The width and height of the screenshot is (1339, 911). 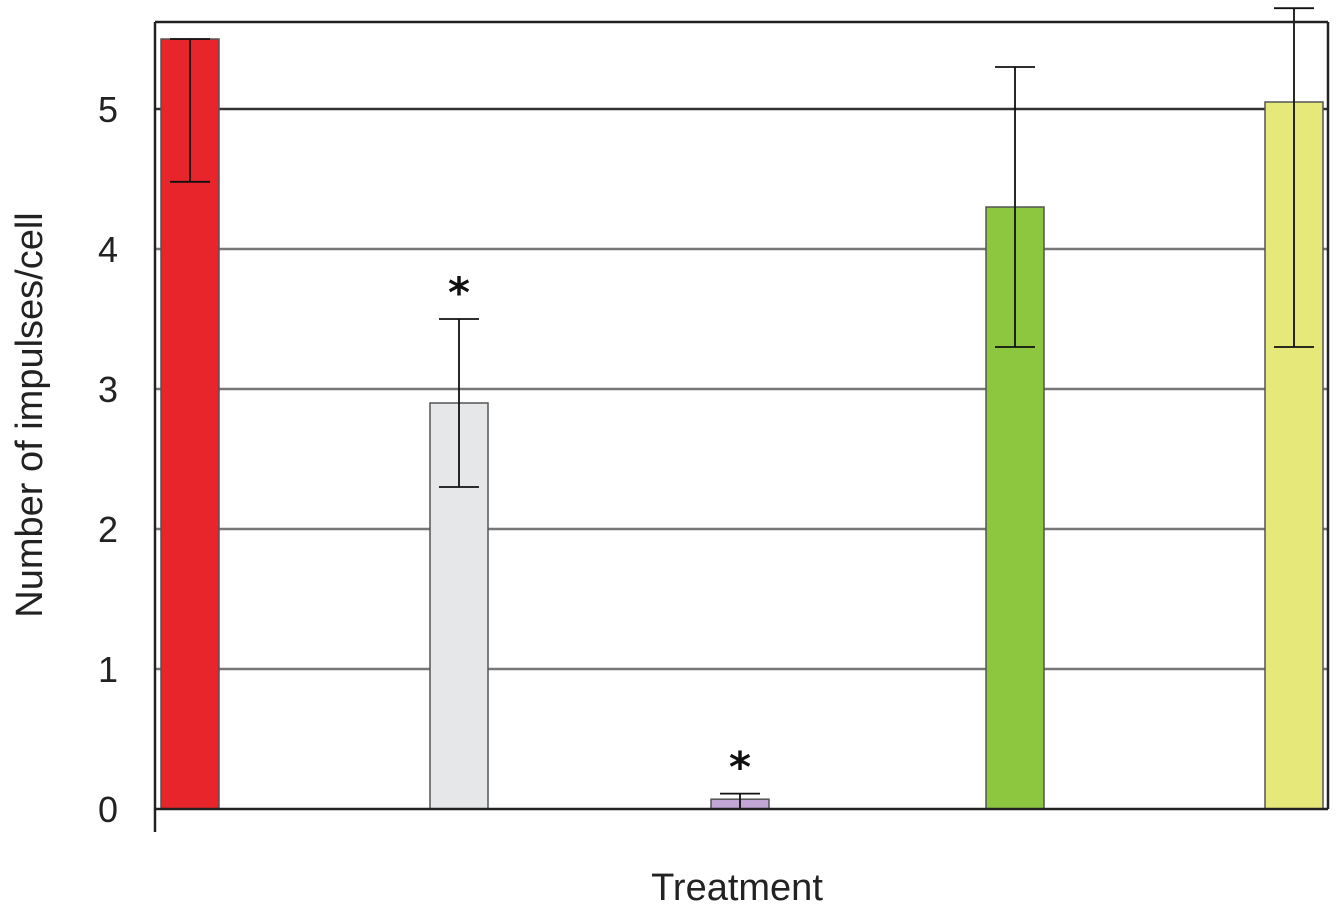 What do you see at coordinates (108, 459) in the screenshot?
I see `y-tick-labels: 0 1 2 3 4 5` at bounding box center [108, 459].